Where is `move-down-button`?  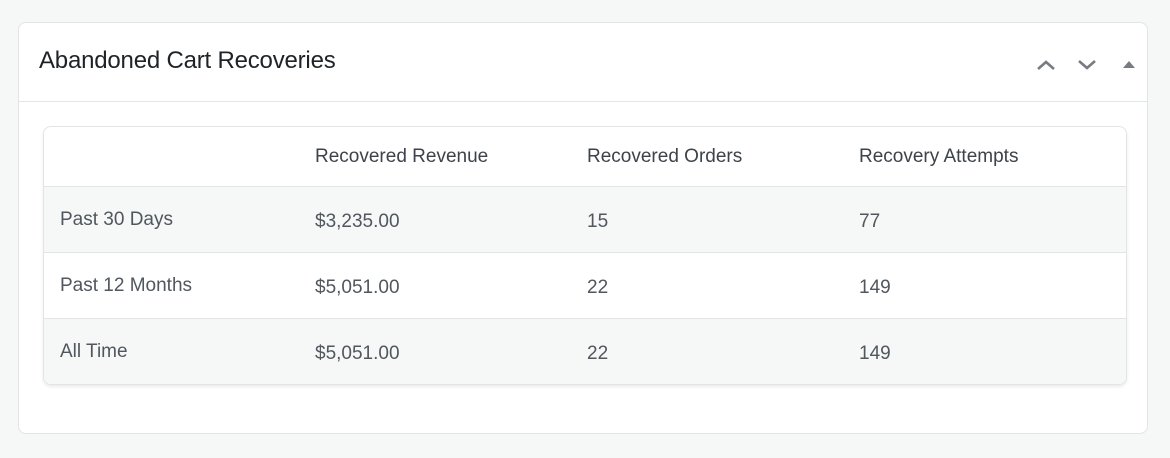 move-down-button is located at coordinates (1087, 65).